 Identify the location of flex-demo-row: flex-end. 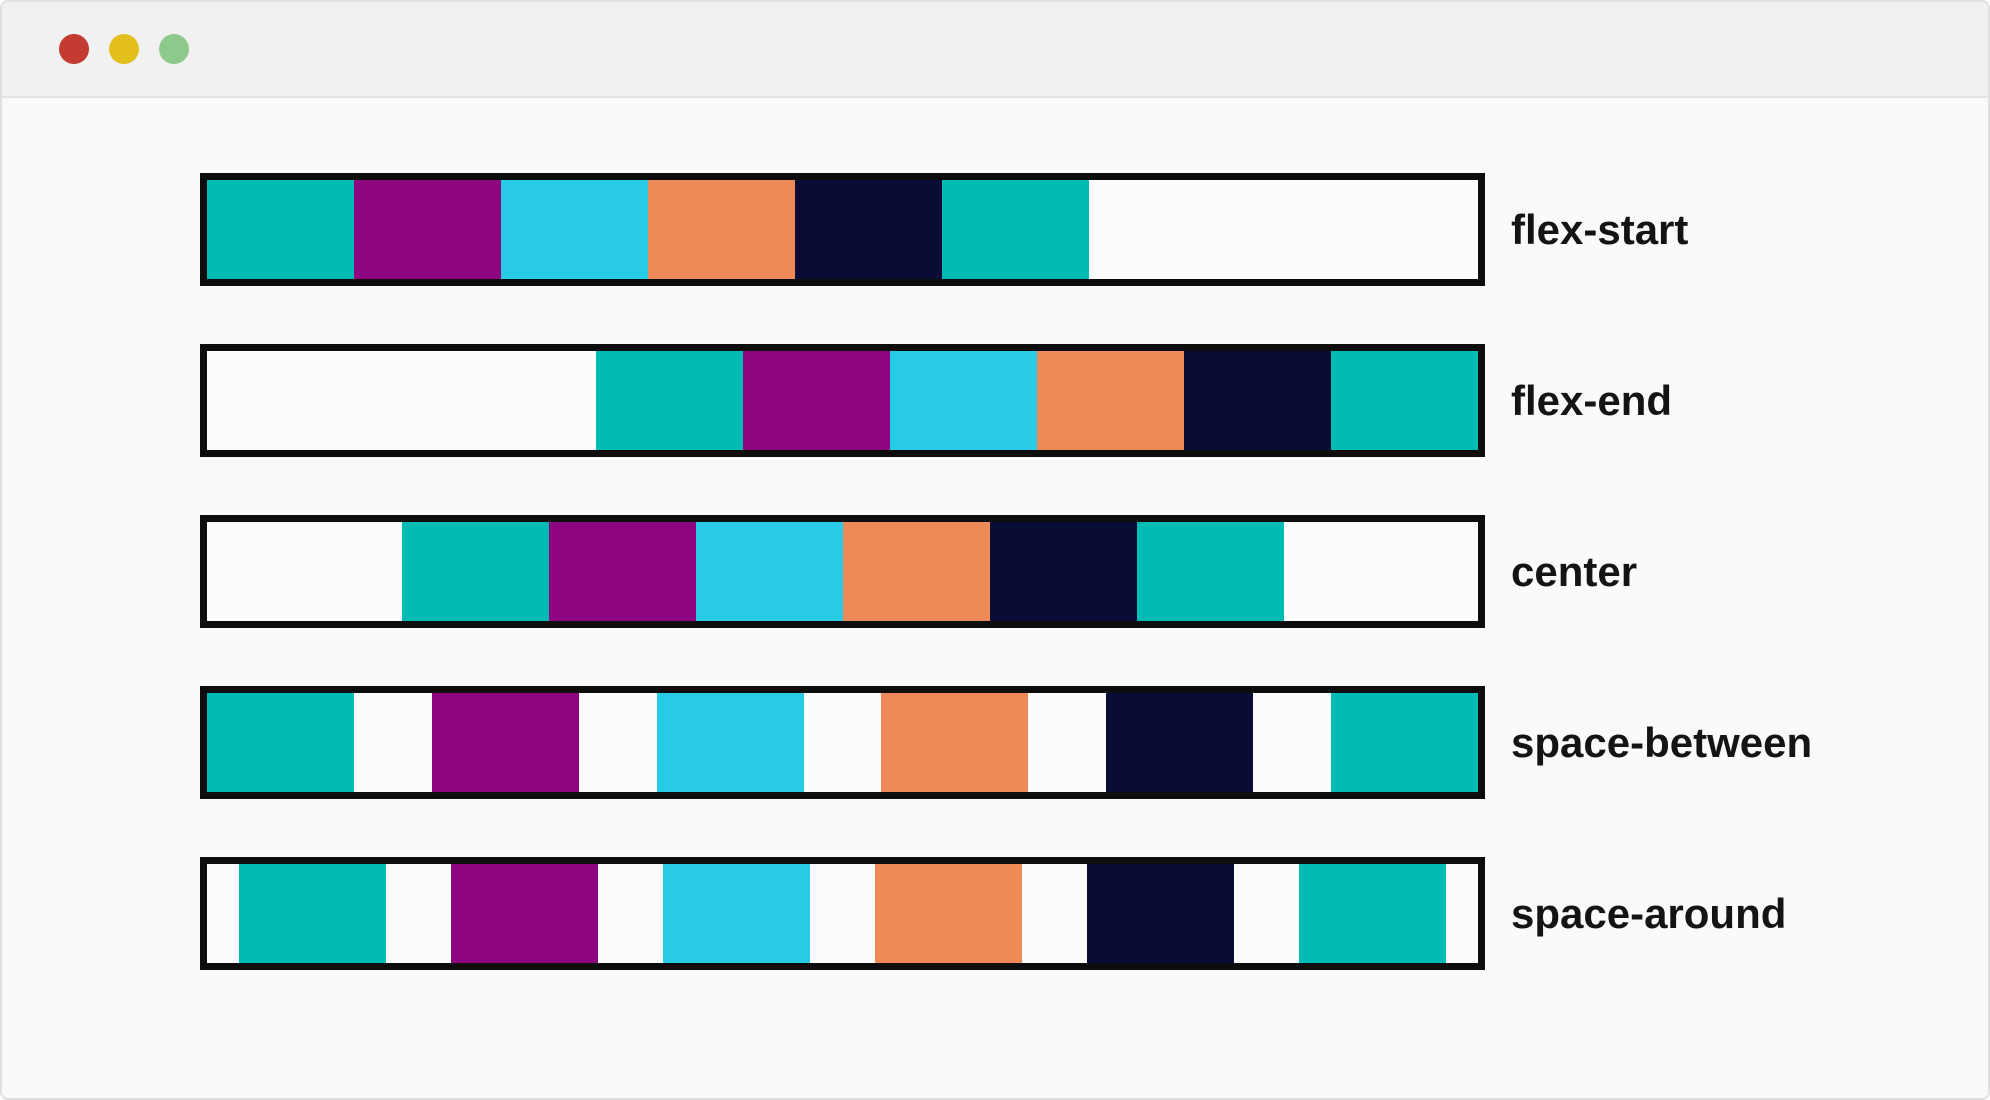
(1094, 400).